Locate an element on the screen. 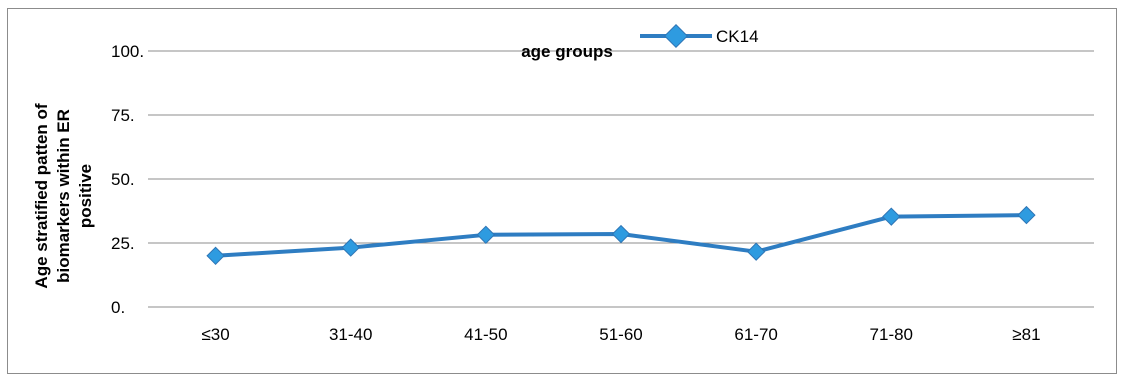 This screenshot has width=1126, height=382. x-tick-label: 31-40 is located at coordinates (350, 334).